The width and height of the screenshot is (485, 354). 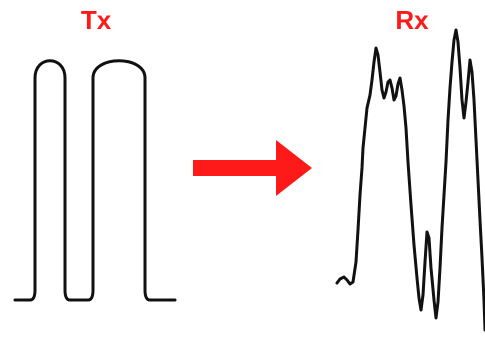 I want to click on tx-label: Tx, so click(x=96, y=20).